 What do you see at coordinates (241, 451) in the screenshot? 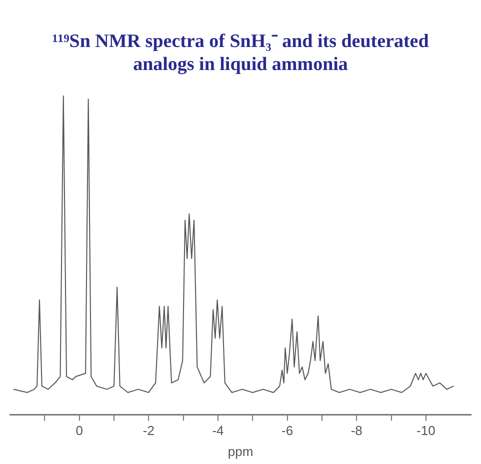
I see `x-axis-title: ppm` at bounding box center [241, 451].